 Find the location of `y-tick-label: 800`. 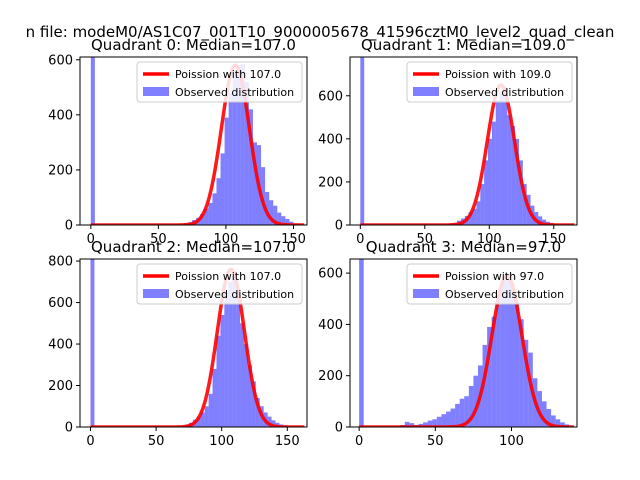

y-tick-label: 800 is located at coordinates (60, 262).